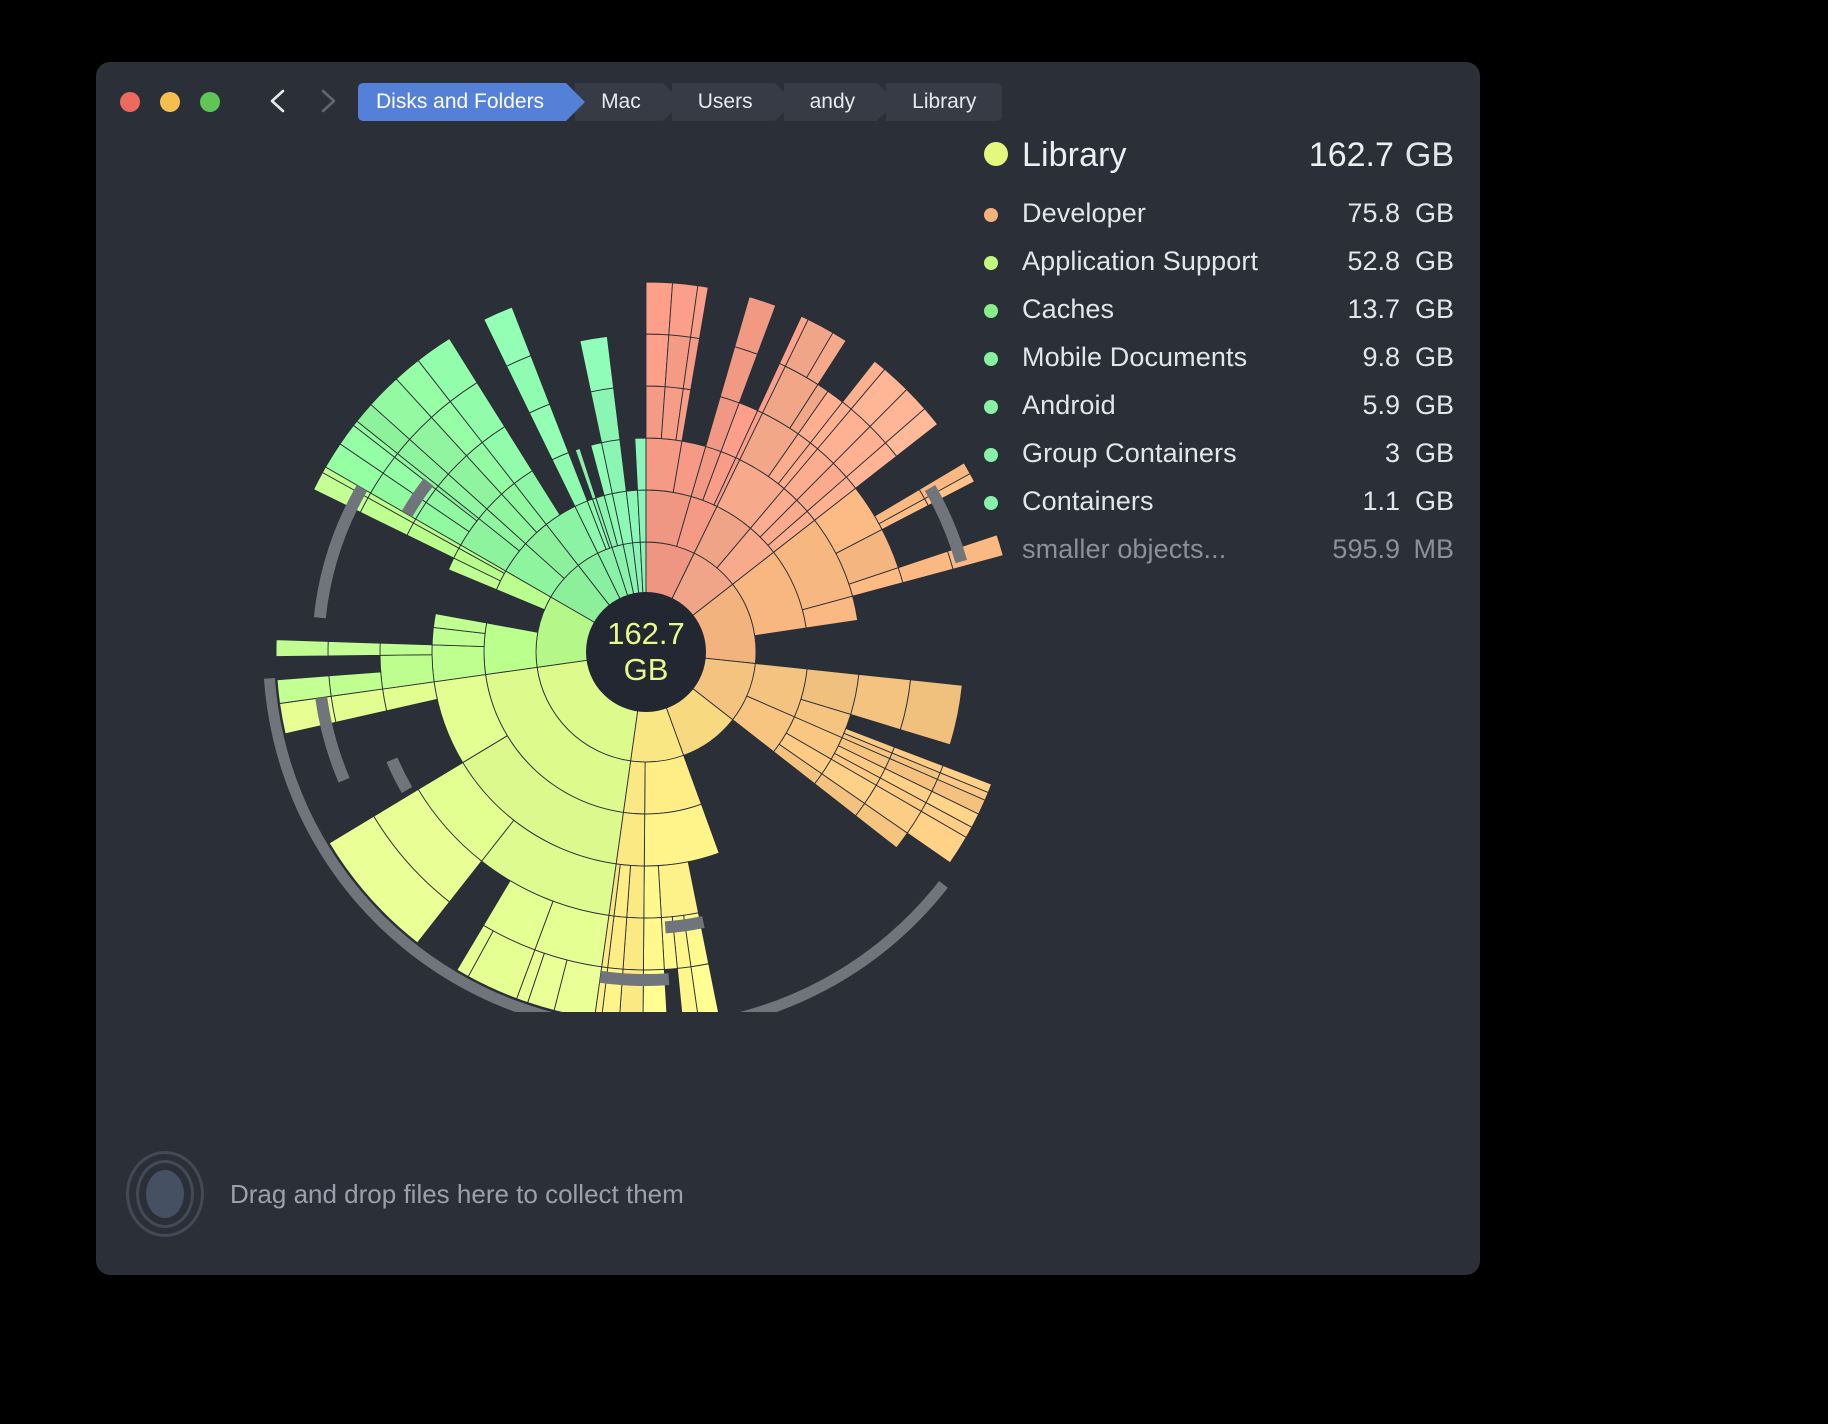 This screenshot has height=1424, width=1828. Describe the element at coordinates (725, 101) in the screenshot. I see `breadcrumb-label: Users` at that location.